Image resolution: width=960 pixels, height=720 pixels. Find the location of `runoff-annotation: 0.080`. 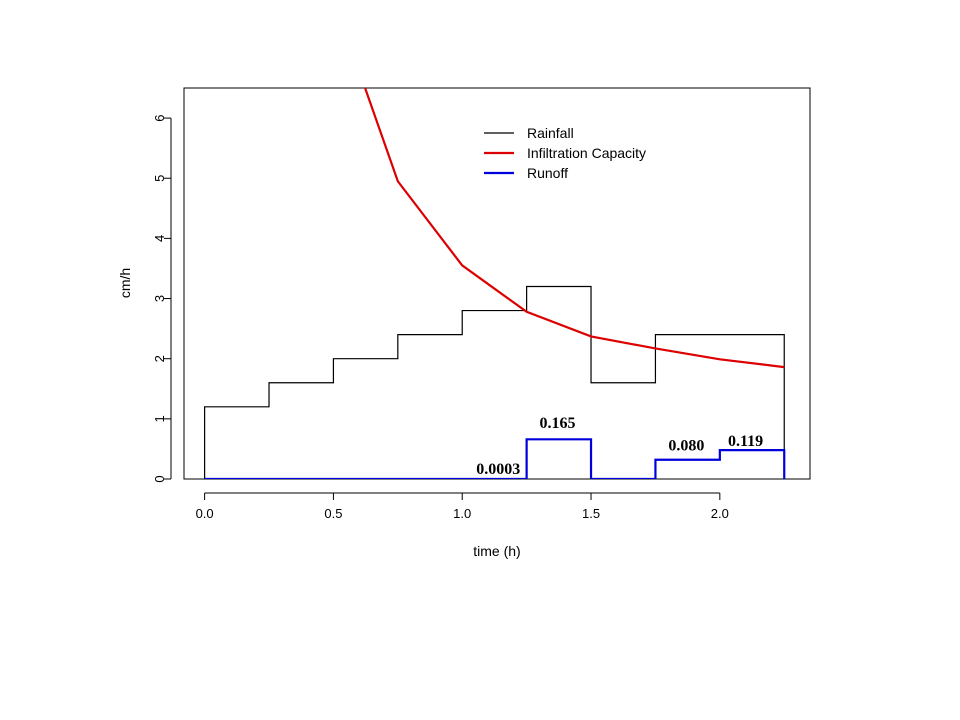

runoff-annotation: 0.080 is located at coordinates (686, 446).